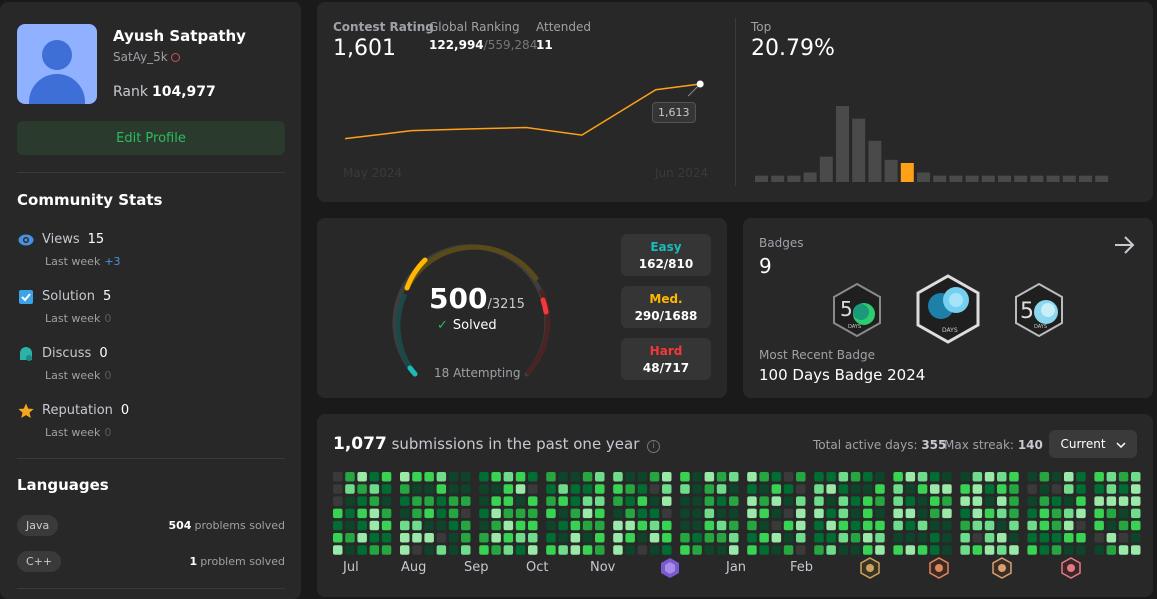 The width and height of the screenshot is (1157, 599). I want to click on language-tag: Java, so click(38, 525).